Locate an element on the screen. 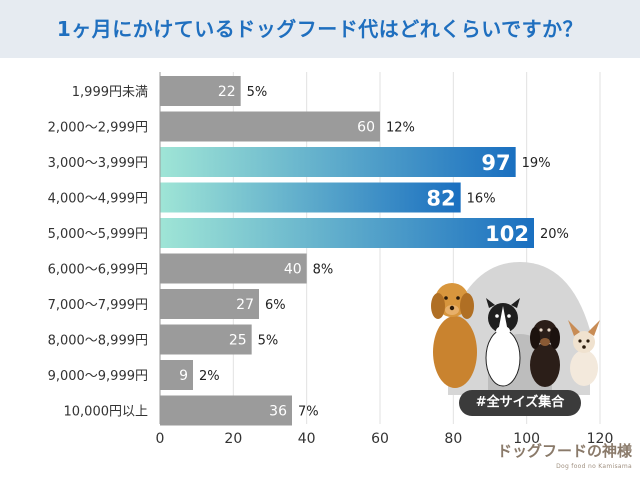 This screenshot has height=480, width=640. x-tick-label: 60 is located at coordinates (380, 439).